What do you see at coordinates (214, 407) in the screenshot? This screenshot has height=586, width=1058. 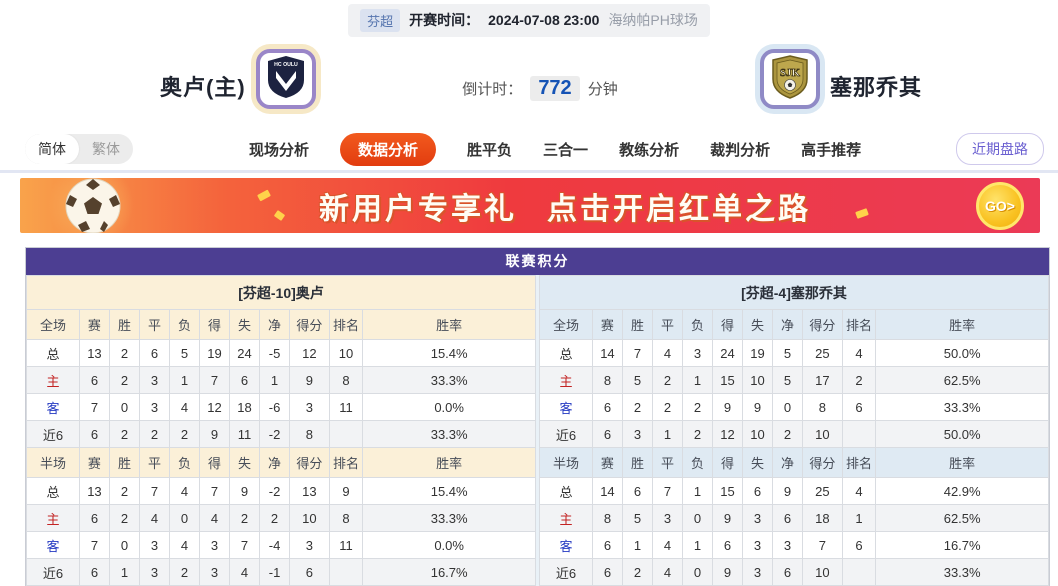 I see `stat-cell: 12` at bounding box center [214, 407].